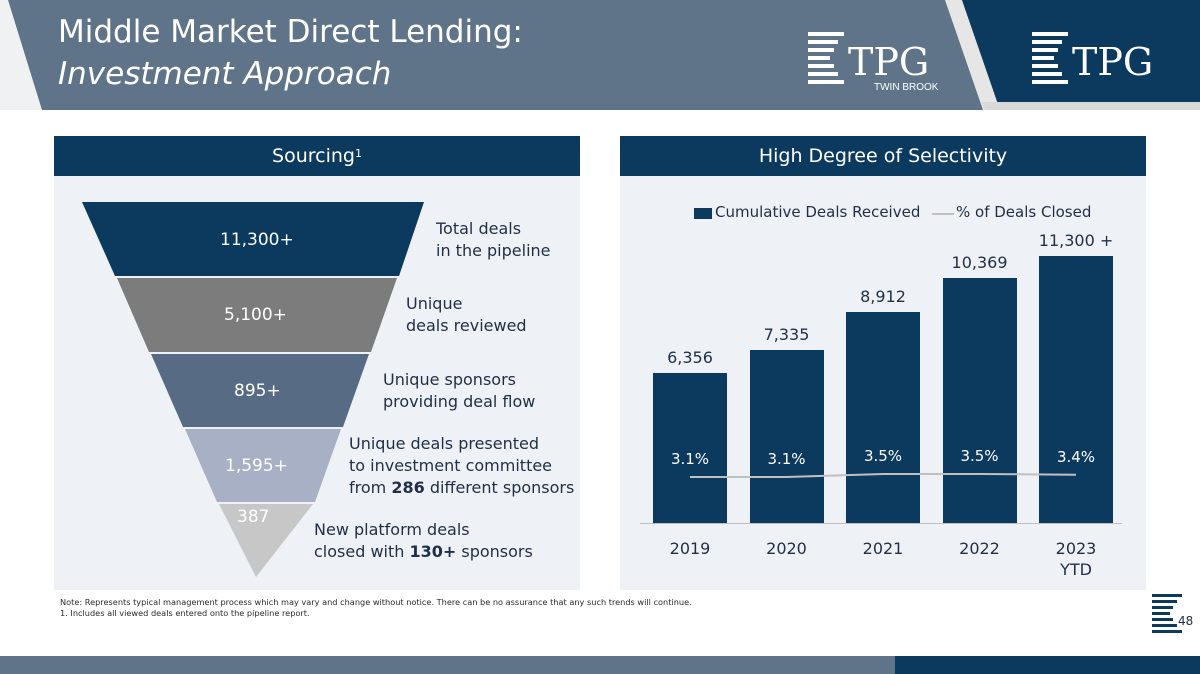 This screenshot has height=674, width=1200. Describe the element at coordinates (818, 212) in the screenshot. I see `legend-bar-label: Cumulative Deals Received` at that location.